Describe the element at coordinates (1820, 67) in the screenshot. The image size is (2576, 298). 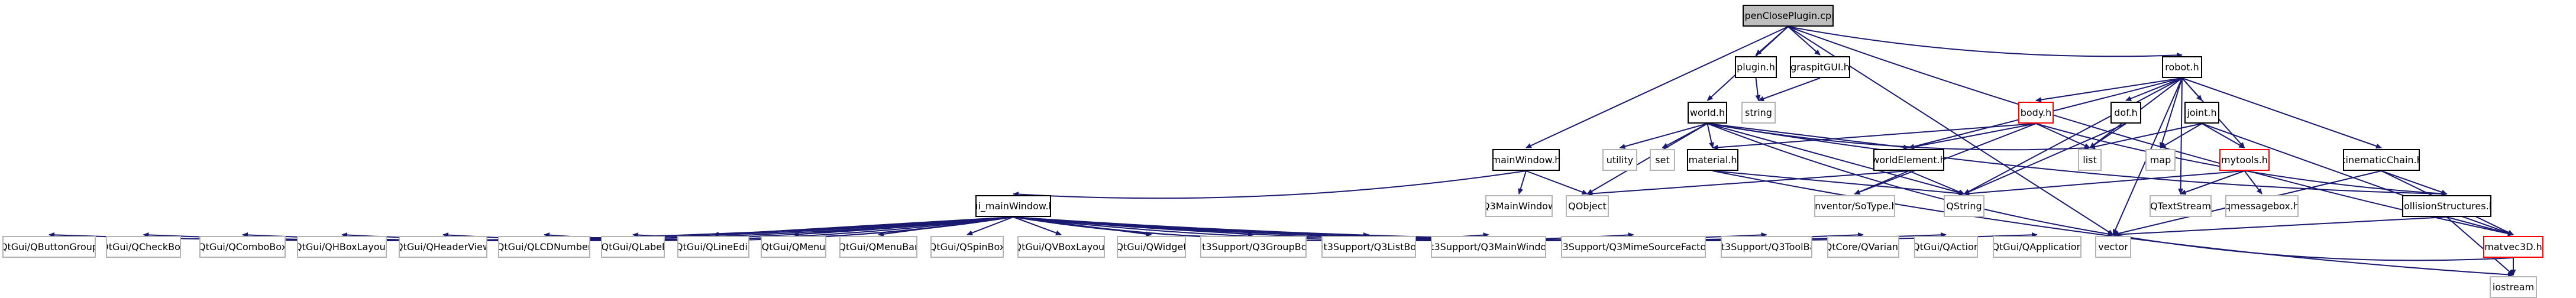
I see `graph-node-graspitgui: graspitGUI.h` at that location.